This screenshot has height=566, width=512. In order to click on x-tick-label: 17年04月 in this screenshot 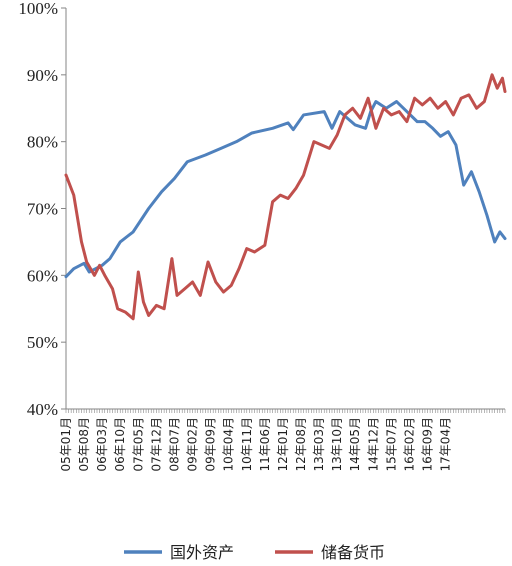, I will do `click(446, 444)`.